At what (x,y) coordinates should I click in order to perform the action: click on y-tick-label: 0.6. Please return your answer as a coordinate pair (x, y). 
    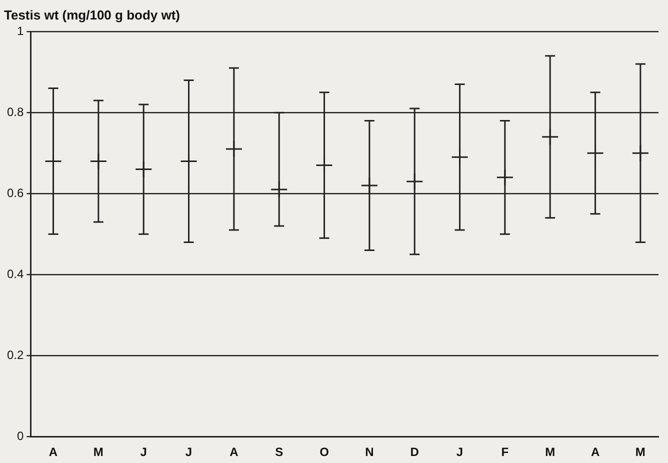
    Looking at the image, I should click on (15, 193).